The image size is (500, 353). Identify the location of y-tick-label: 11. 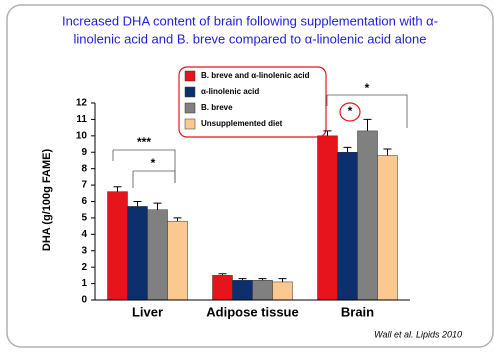
(81, 119).